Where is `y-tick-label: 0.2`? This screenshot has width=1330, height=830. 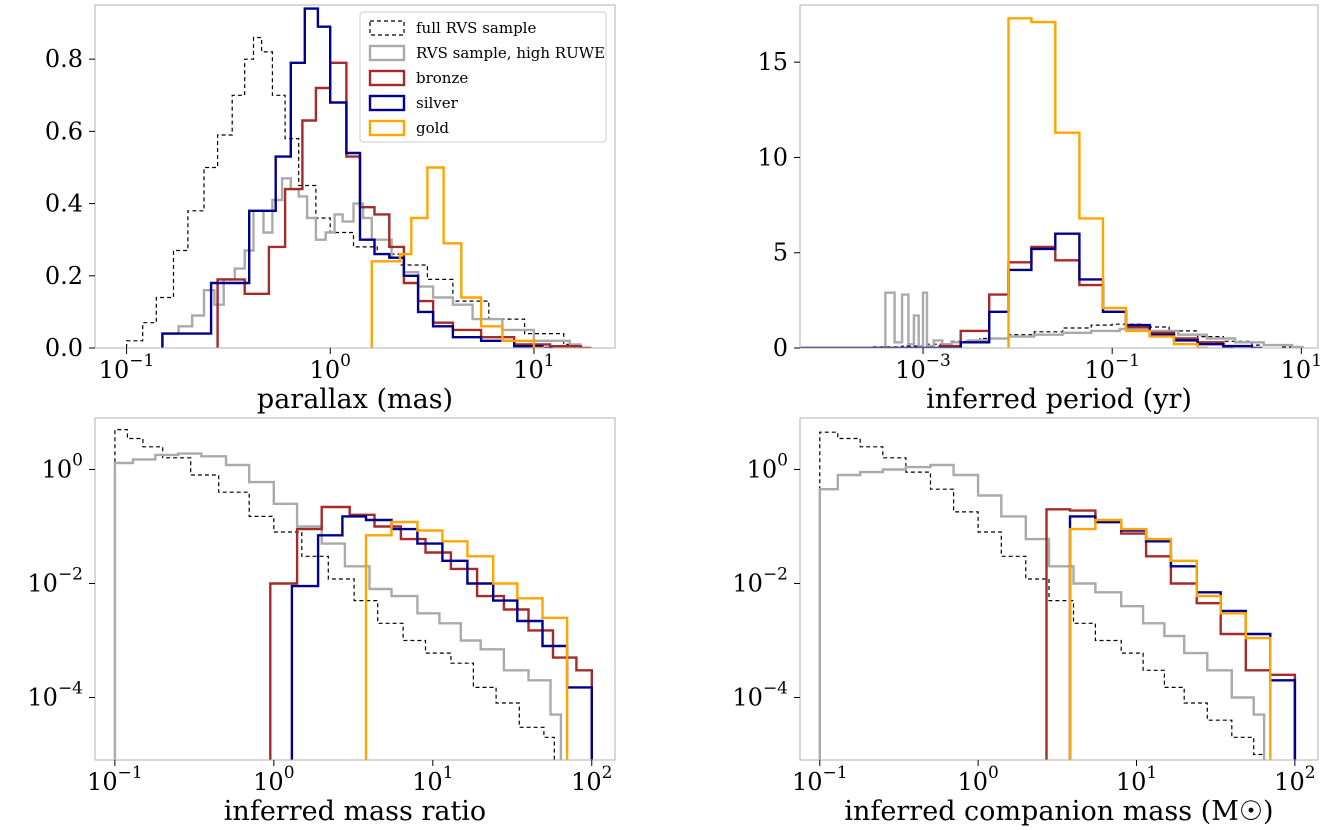
y-tick-label: 0.2 is located at coordinates (64, 276).